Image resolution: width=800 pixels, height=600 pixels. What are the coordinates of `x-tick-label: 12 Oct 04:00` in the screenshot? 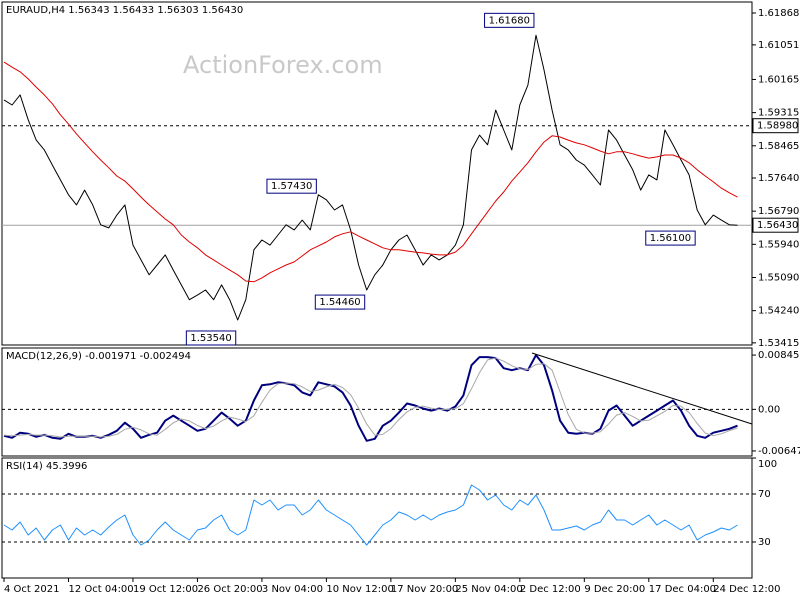 It's located at (100, 589).